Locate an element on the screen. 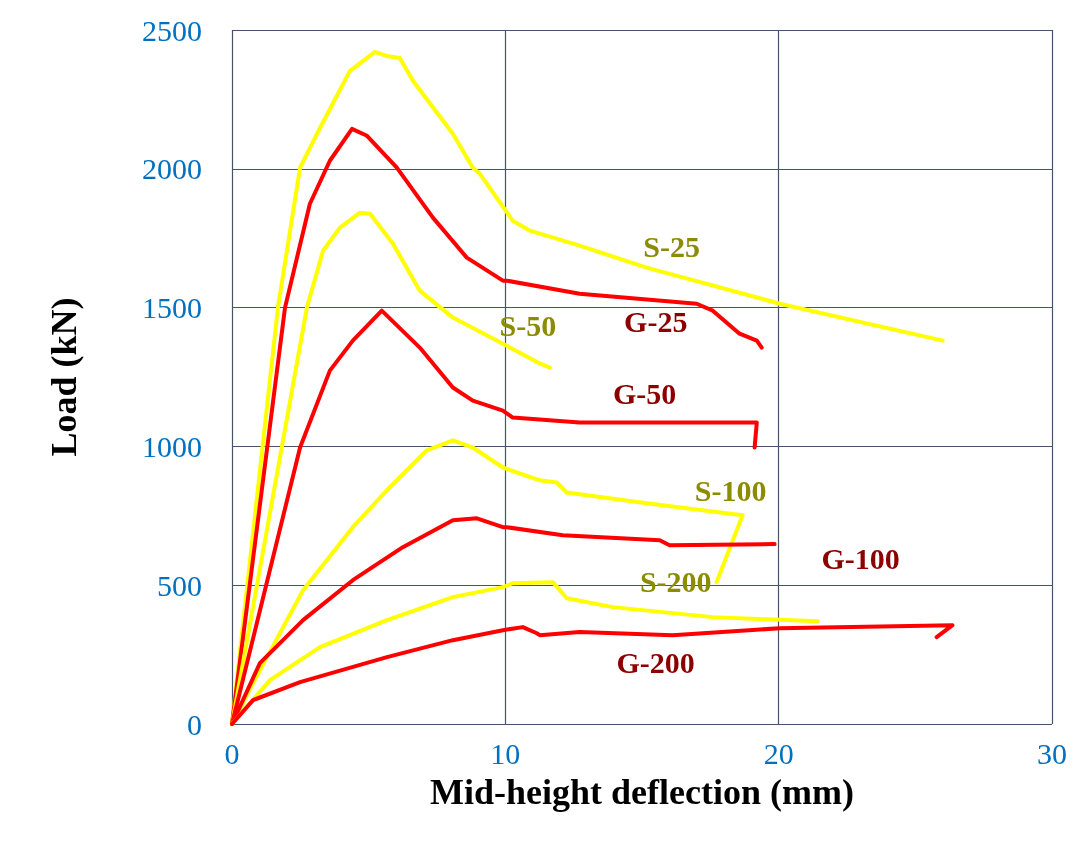  y-tick-label: 1500 is located at coordinates (172, 308).